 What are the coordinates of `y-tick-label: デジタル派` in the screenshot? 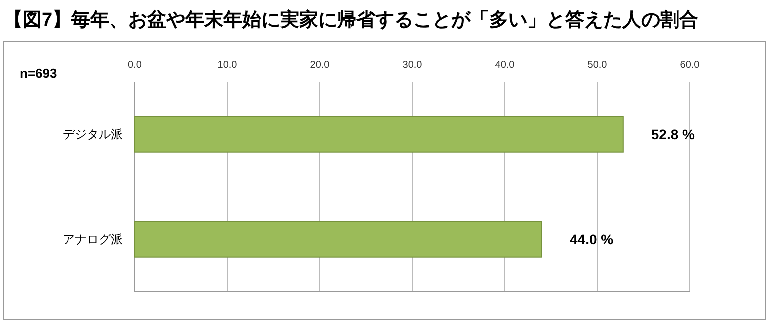 It's located at (93, 135).